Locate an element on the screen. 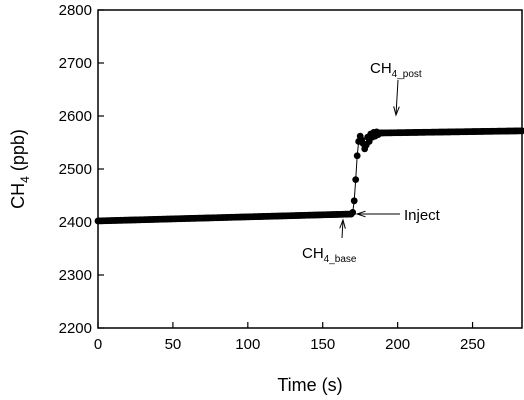  y-tick-label-1: 2300 is located at coordinates (75, 275).